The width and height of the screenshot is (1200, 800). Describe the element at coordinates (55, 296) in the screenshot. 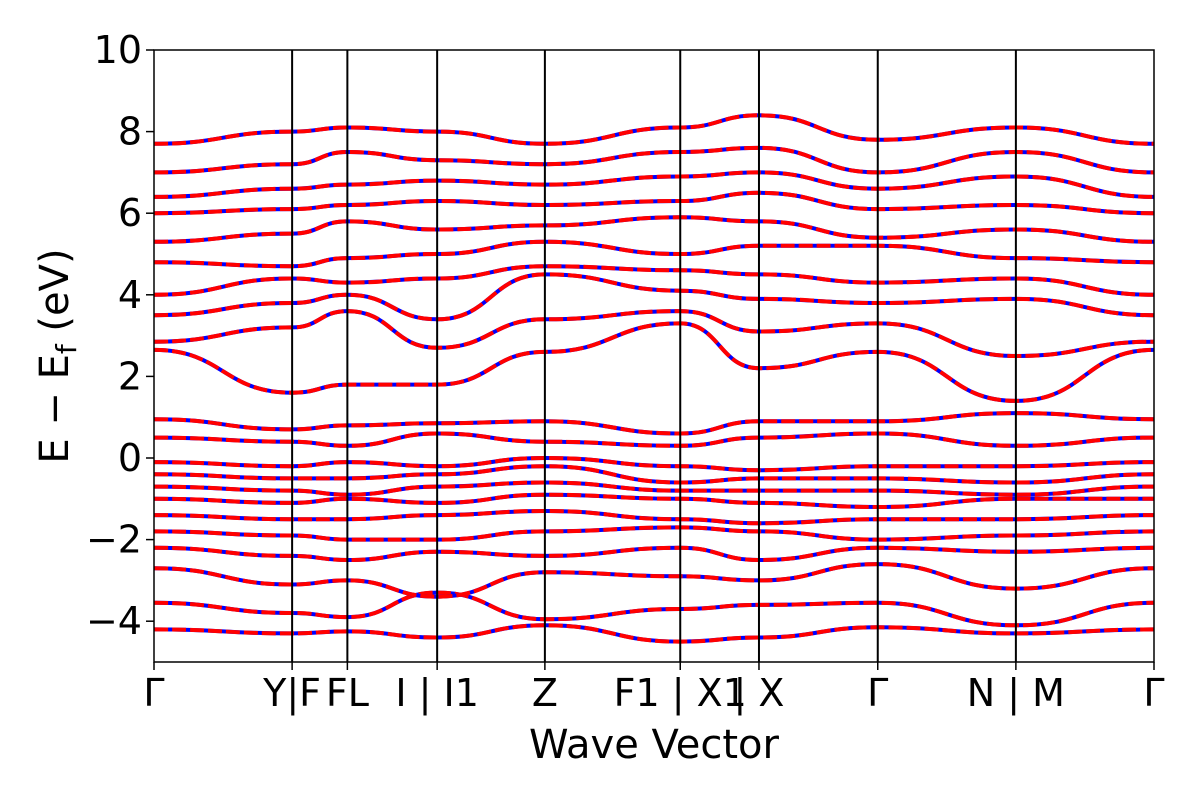

I see `y-axis-title-unit: (eV)` at that location.